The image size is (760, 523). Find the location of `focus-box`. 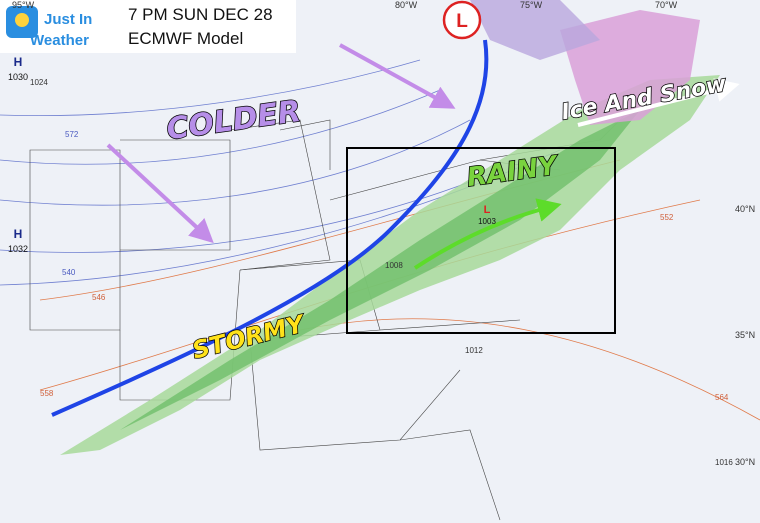

focus-box is located at coordinates (481, 240).